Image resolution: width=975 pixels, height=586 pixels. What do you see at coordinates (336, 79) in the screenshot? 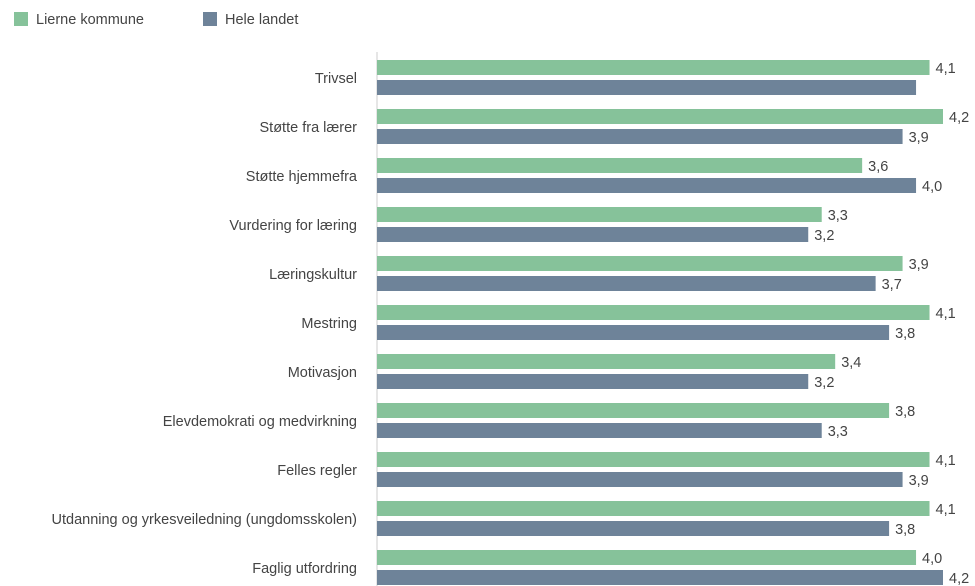
I see `category-label: Trivsel` at bounding box center [336, 79].